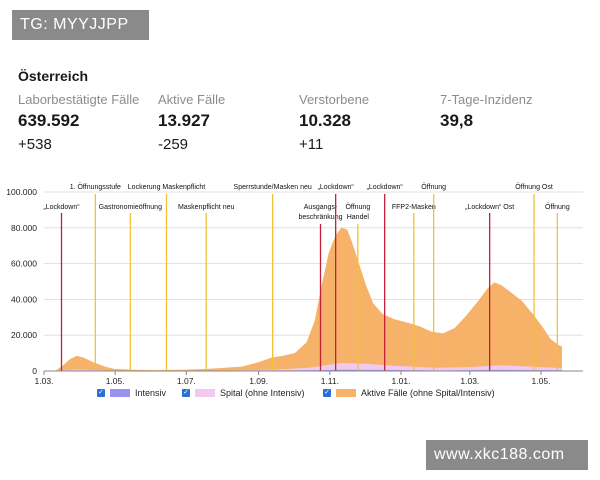 This screenshot has width=600, height=480. I want to click on x-tick-label: 1.11., so click(330, 381).